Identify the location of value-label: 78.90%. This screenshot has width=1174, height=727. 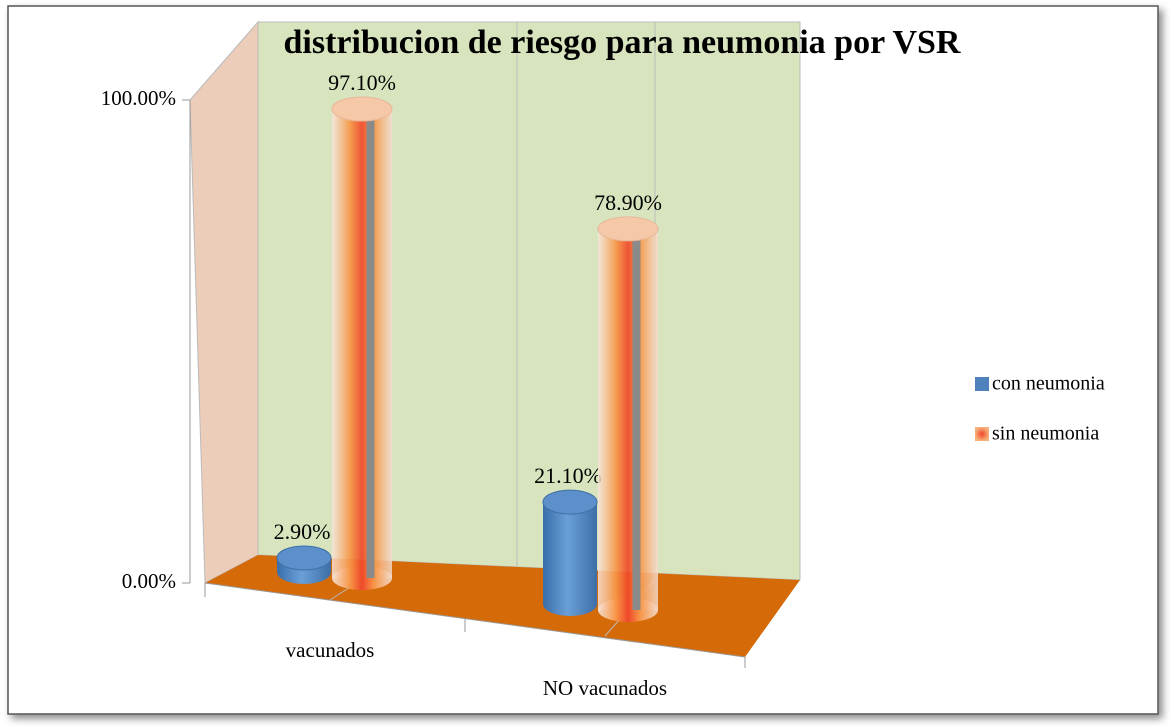
(628, 202).